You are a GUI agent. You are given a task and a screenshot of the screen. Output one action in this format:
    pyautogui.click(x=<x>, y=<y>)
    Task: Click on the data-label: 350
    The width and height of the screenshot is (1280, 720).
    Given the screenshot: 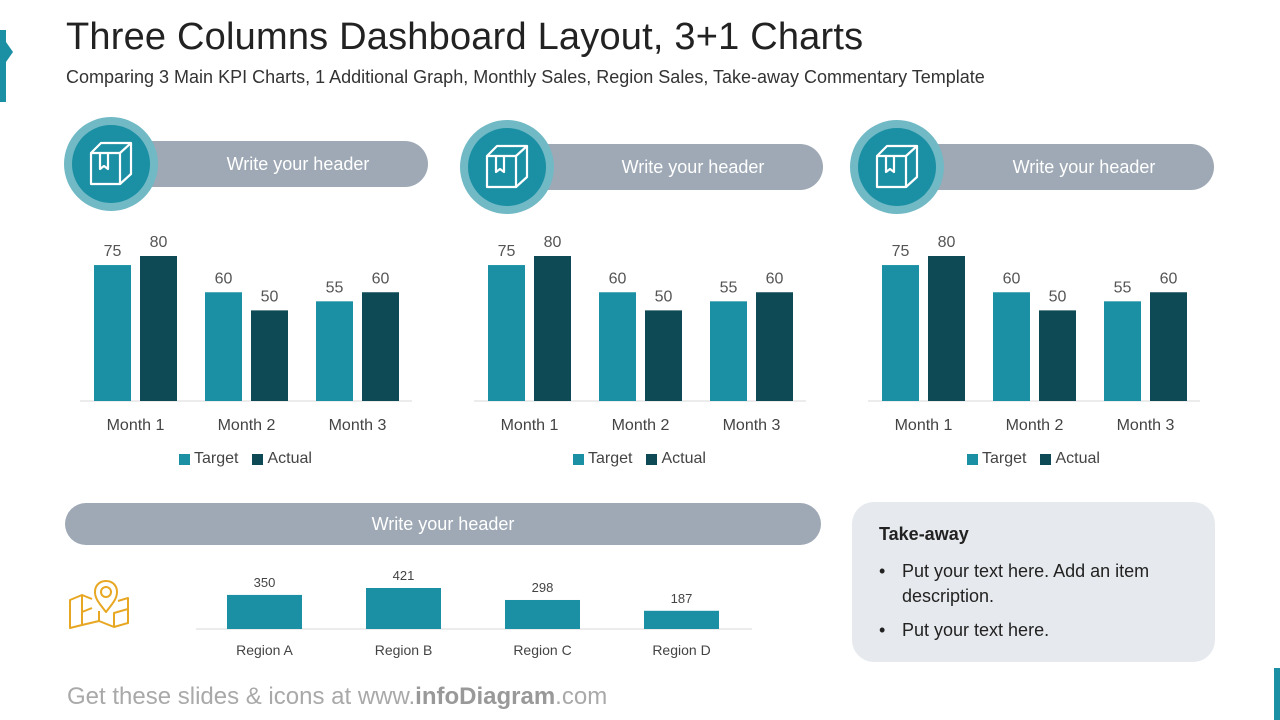 What is the action you would take?
    pyautogui.click(x=265, y=582)
    